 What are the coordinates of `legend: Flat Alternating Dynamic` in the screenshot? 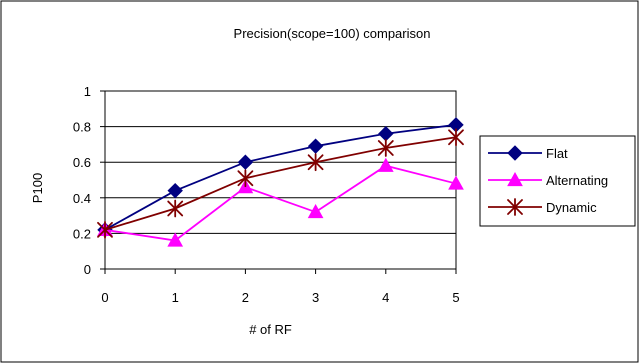 It's located at (557, 181).